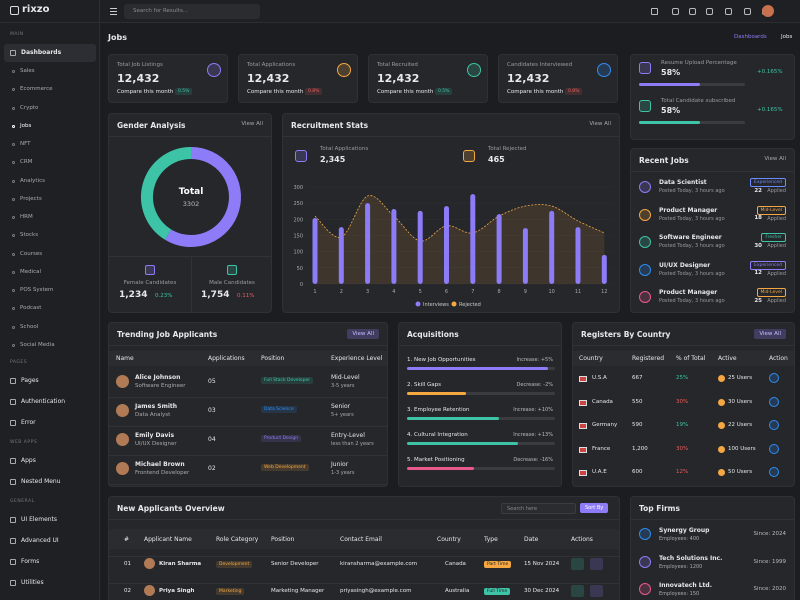 Image resolution: width=800 pixels, height=600 pixels. I want to click on submenu-item: Sales, so click(27, 71).